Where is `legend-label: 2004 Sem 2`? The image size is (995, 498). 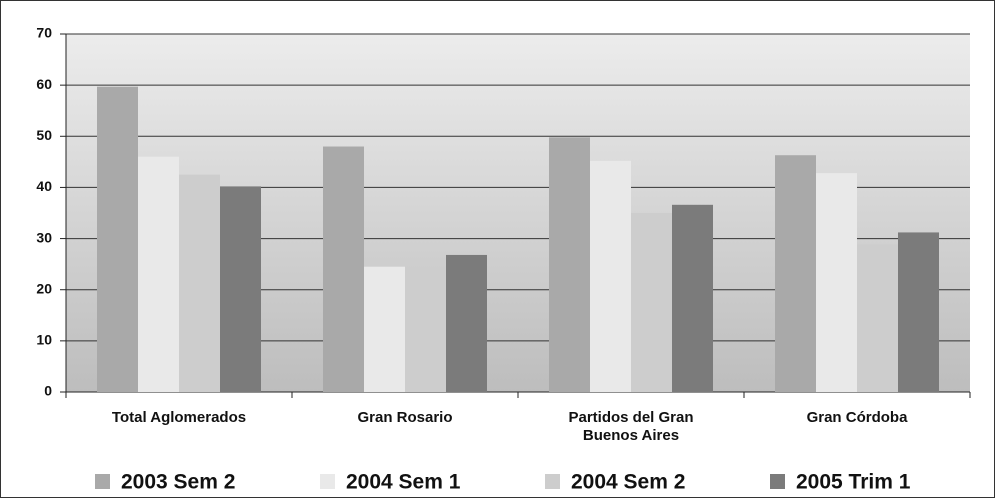 legend-label: 2004 Sem 2 is located at coordinates (628, 482).